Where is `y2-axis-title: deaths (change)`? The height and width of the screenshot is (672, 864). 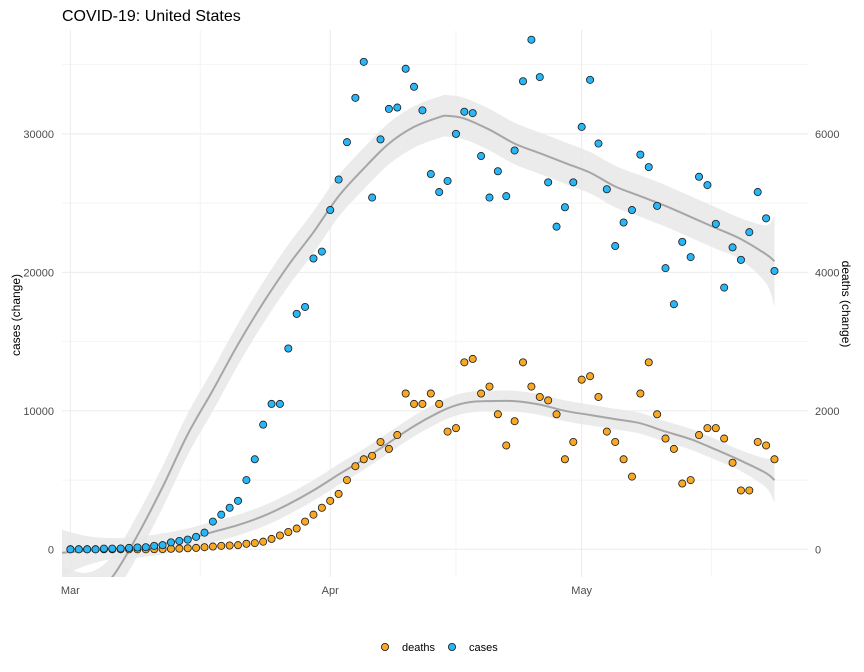 y2-axis-title: deaths (change) is located at coordinates (846, 304).